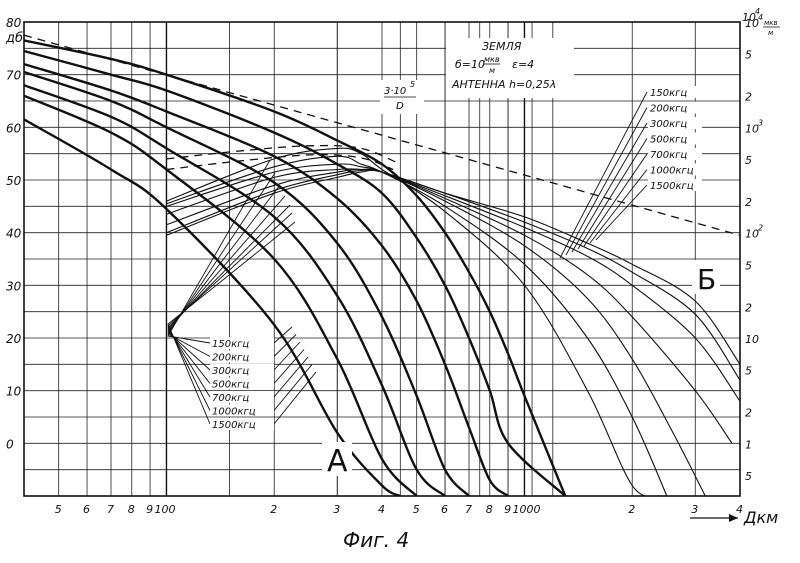 Image resolution: width=800 pixels, height=563 pixels. Describe the element at coordinates (14, 128) in the screenshot. I see `y-tick-label: 60` at that location.